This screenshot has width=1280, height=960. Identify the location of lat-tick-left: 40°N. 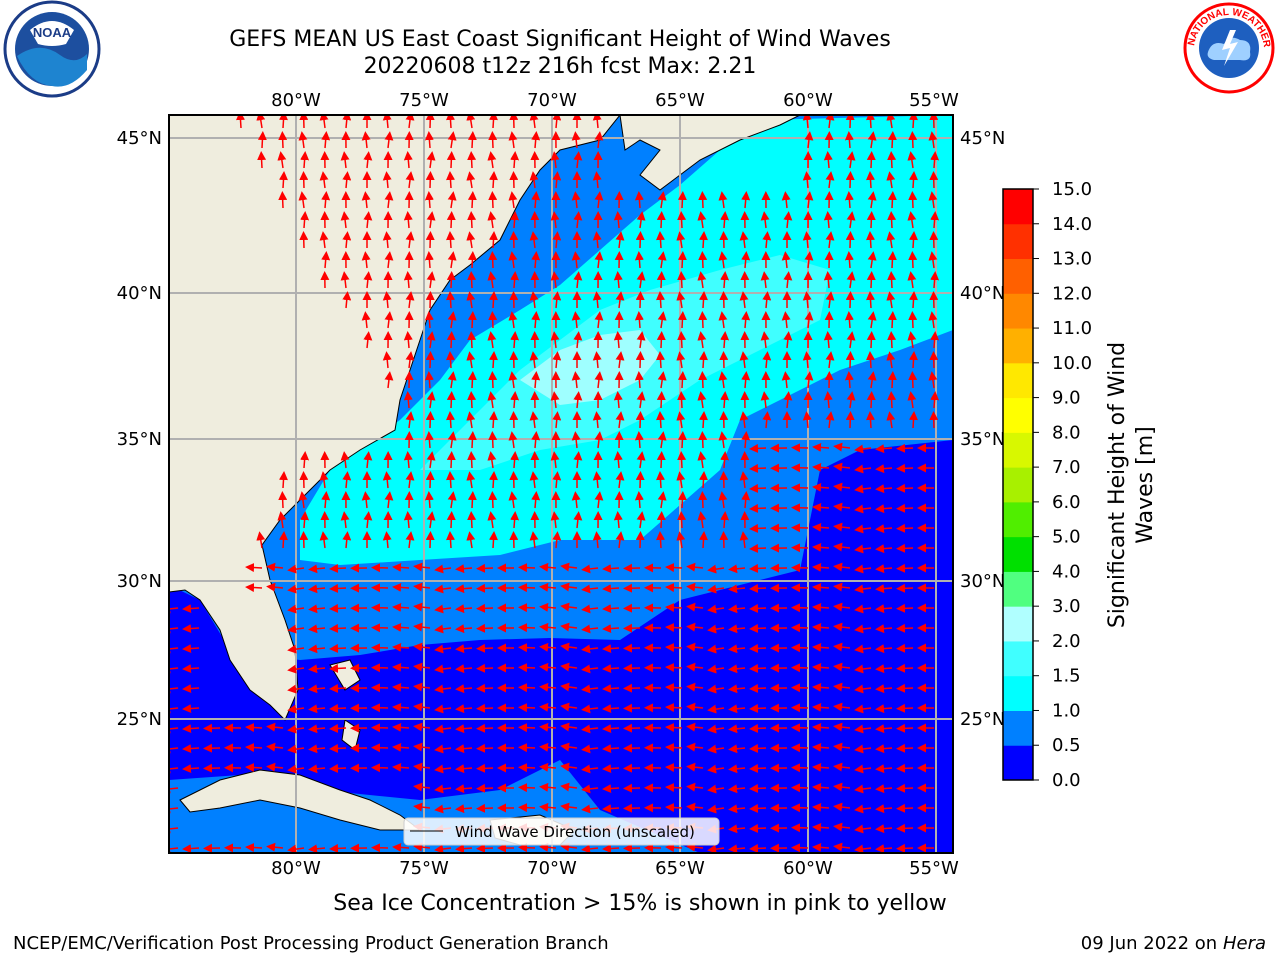
(139, 293).